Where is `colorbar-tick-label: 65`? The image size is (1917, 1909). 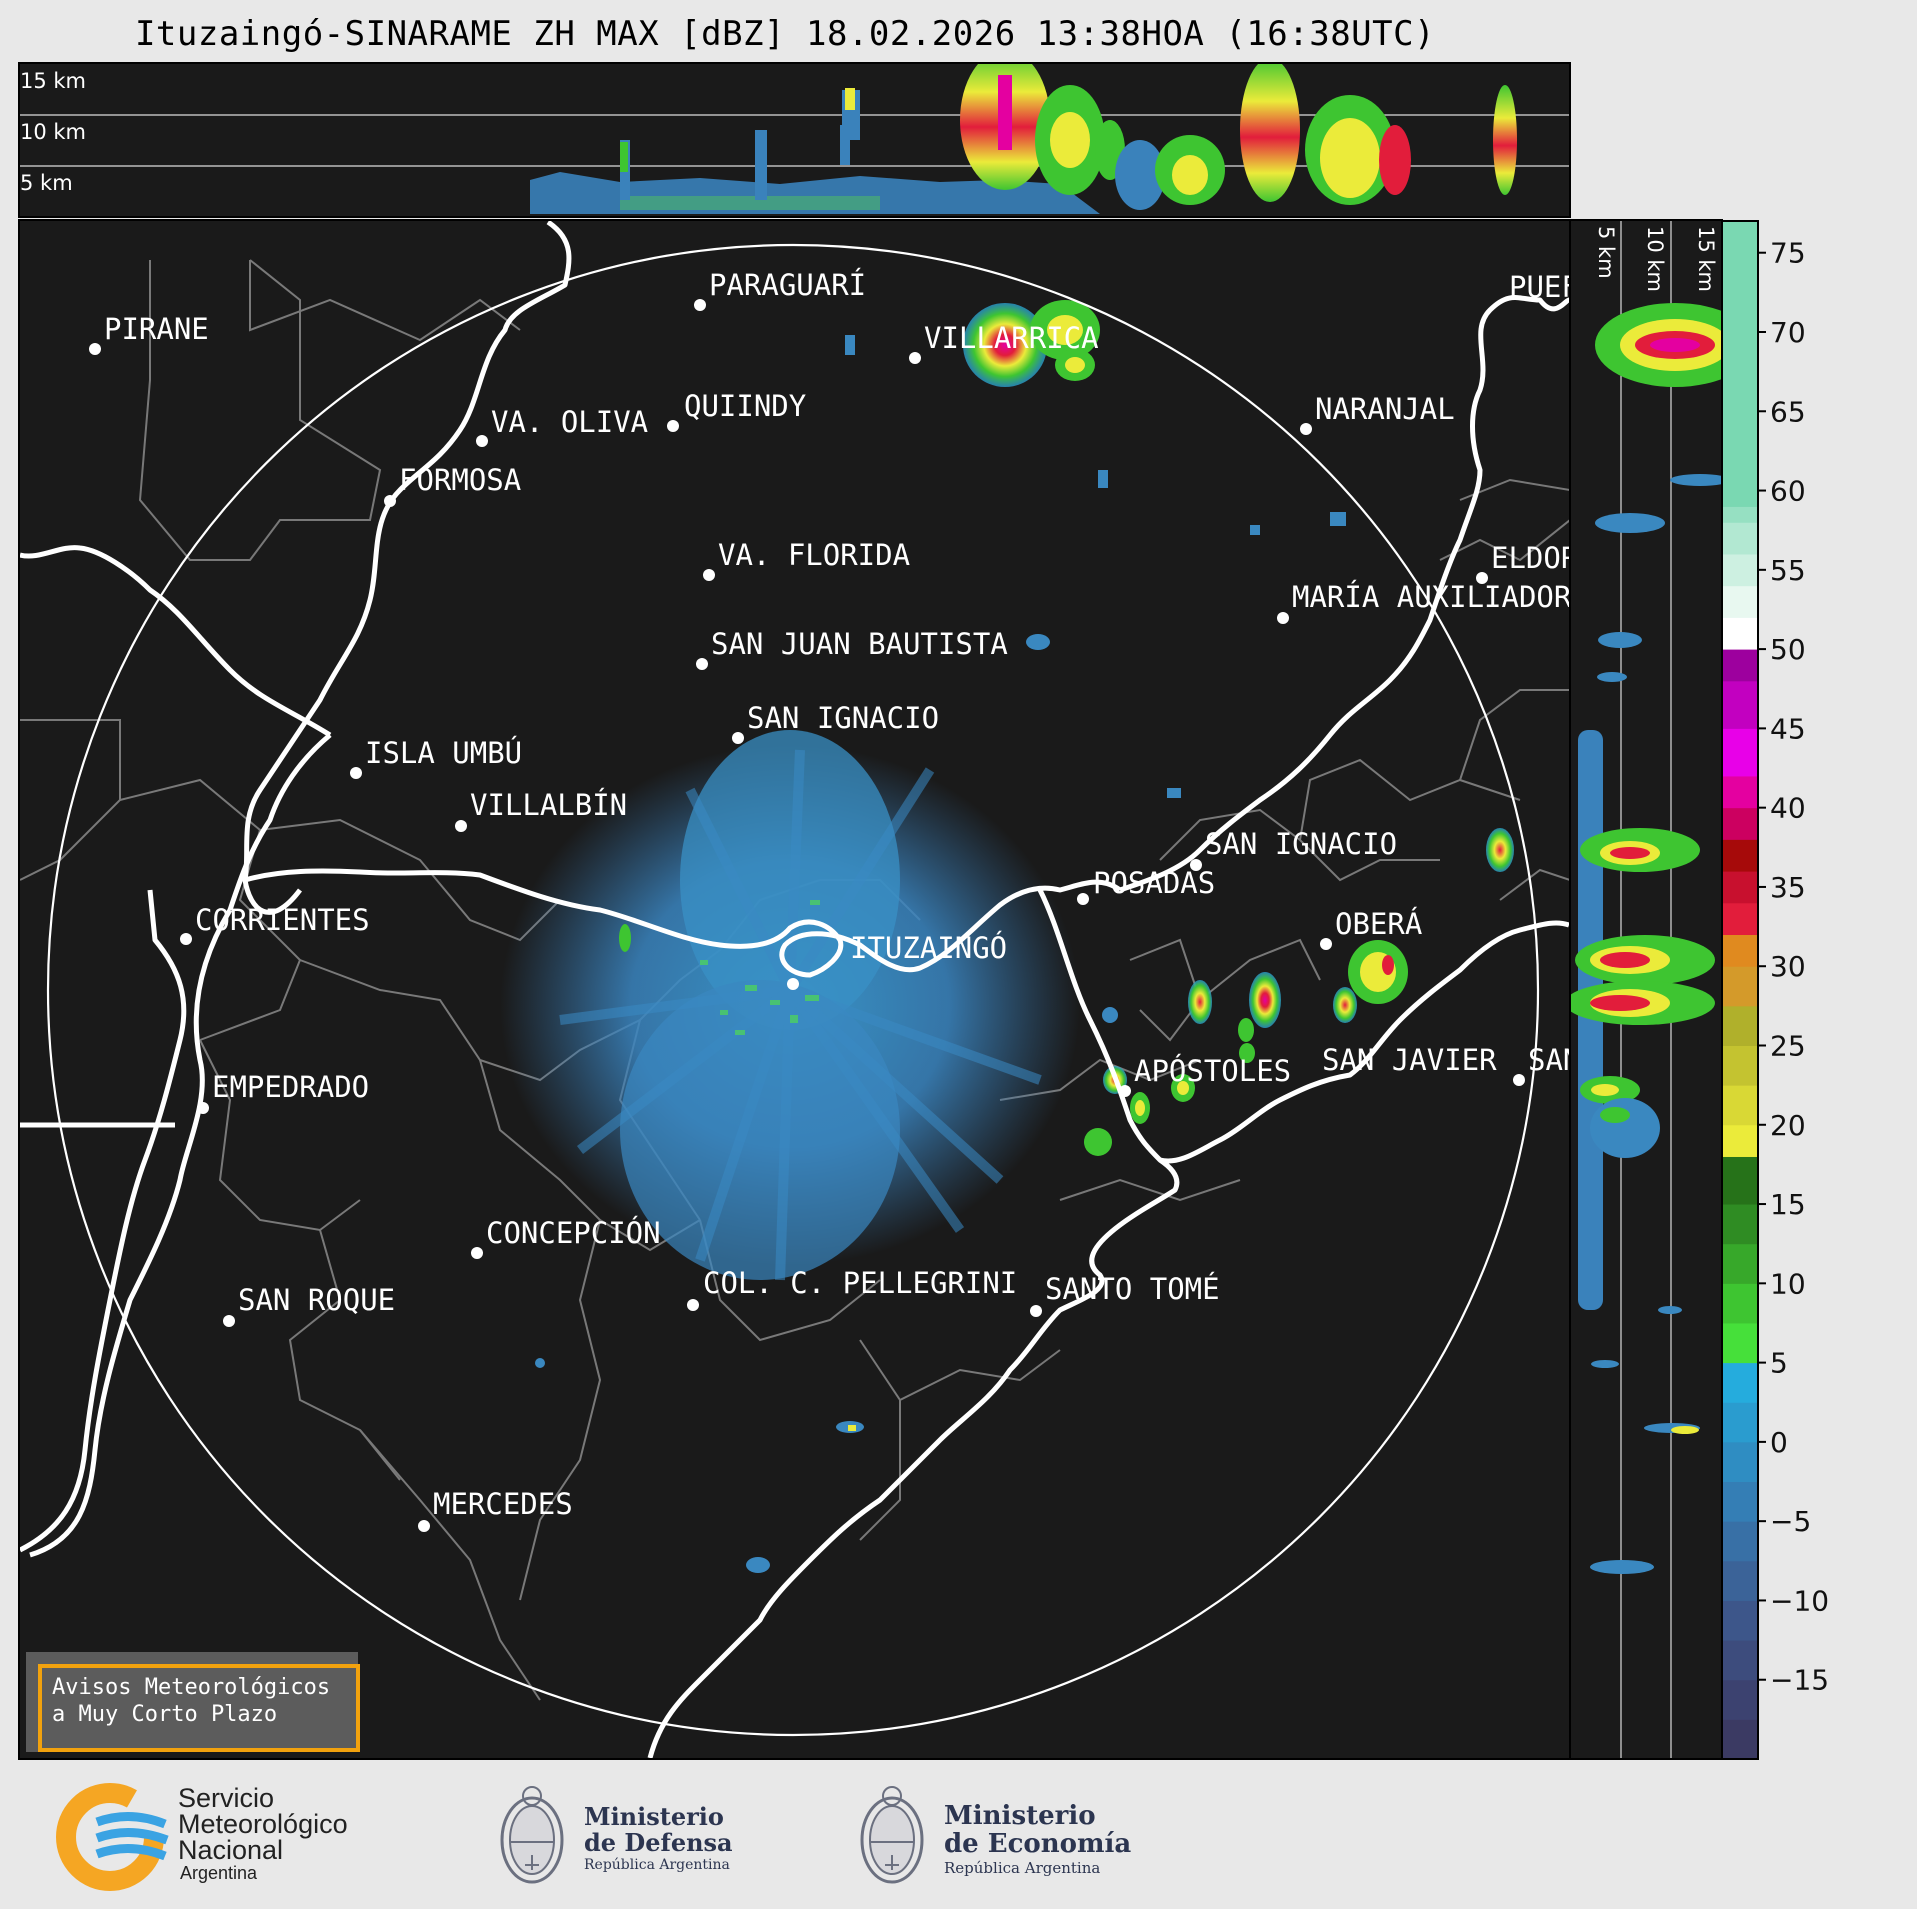 colorbar-tick-label: 65 is located at coordinates (1788, 411).